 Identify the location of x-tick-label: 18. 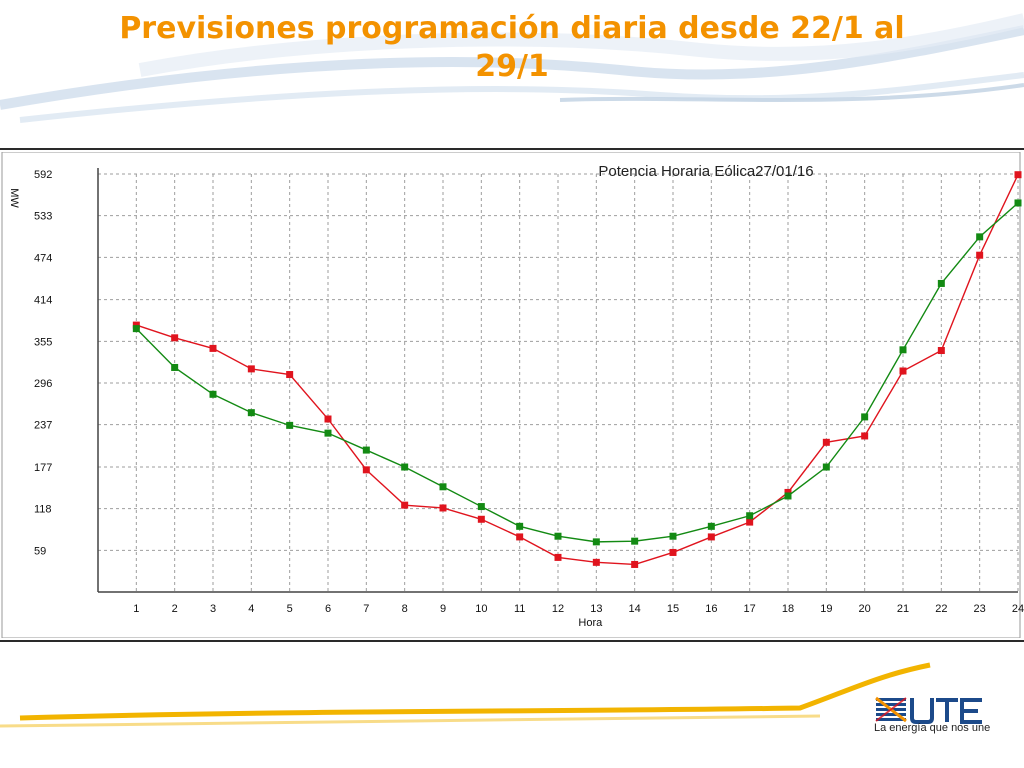
(788, 609).